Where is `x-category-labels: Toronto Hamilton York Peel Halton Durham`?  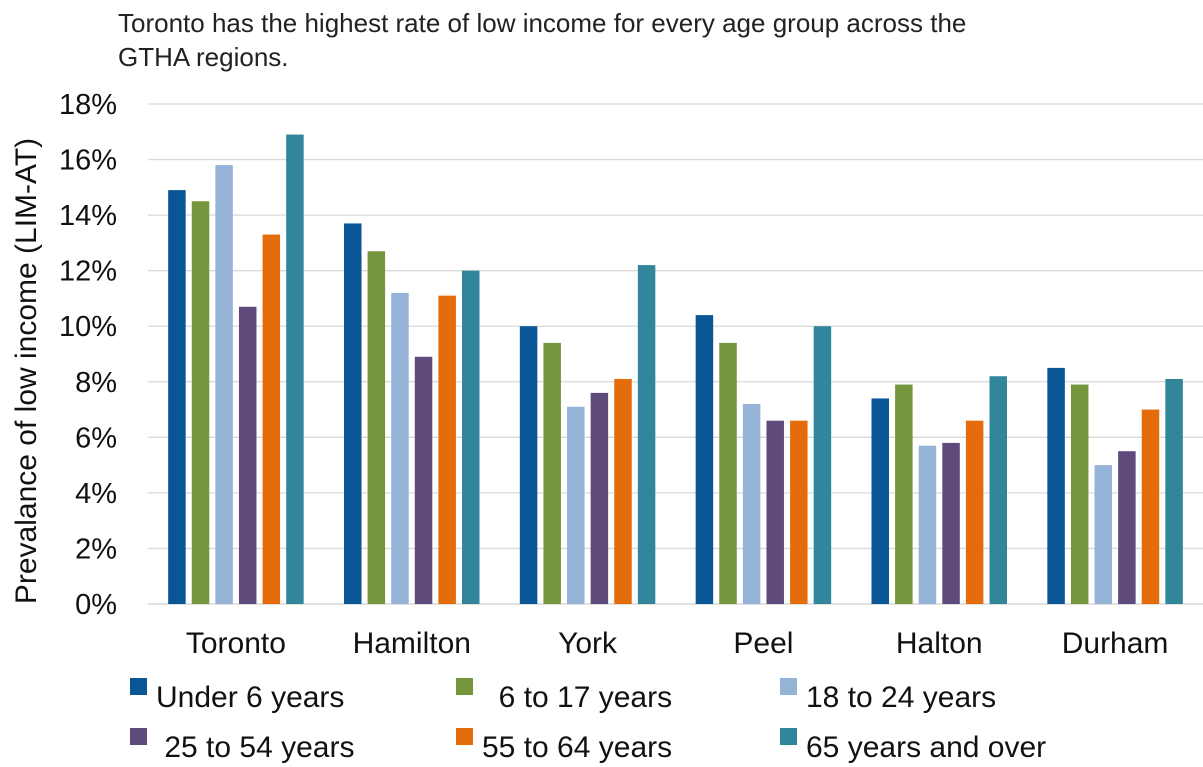
x-category-labels: Toronto Hamilton York Peel Halton Durham is located at coordinates (677, 643).